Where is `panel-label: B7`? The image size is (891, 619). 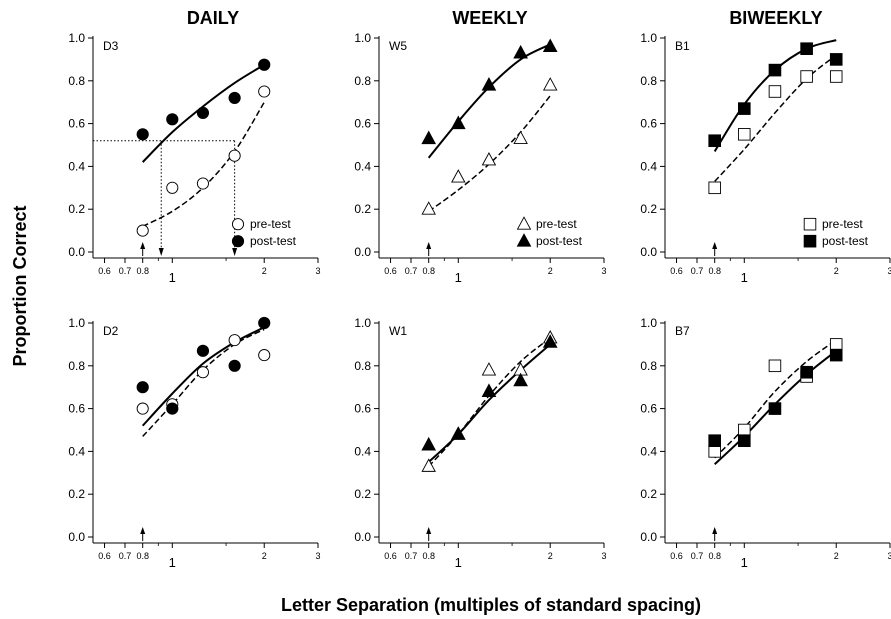
panel-label: B7 is located at coordinates (682, 331).